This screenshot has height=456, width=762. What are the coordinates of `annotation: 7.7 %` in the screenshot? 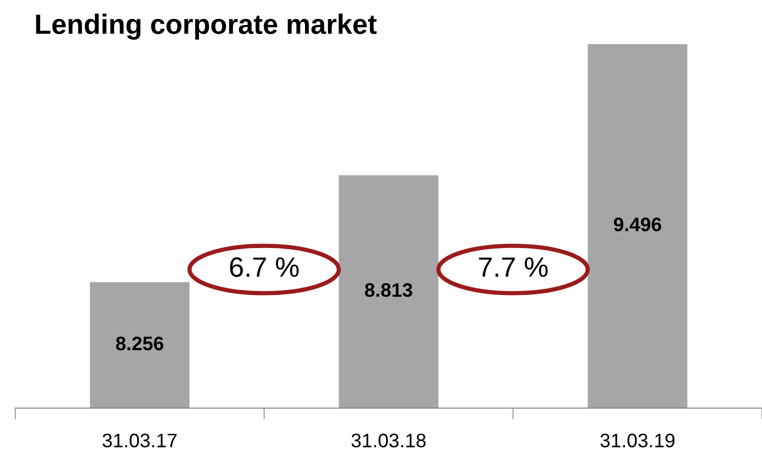 It's located at (513, 267).